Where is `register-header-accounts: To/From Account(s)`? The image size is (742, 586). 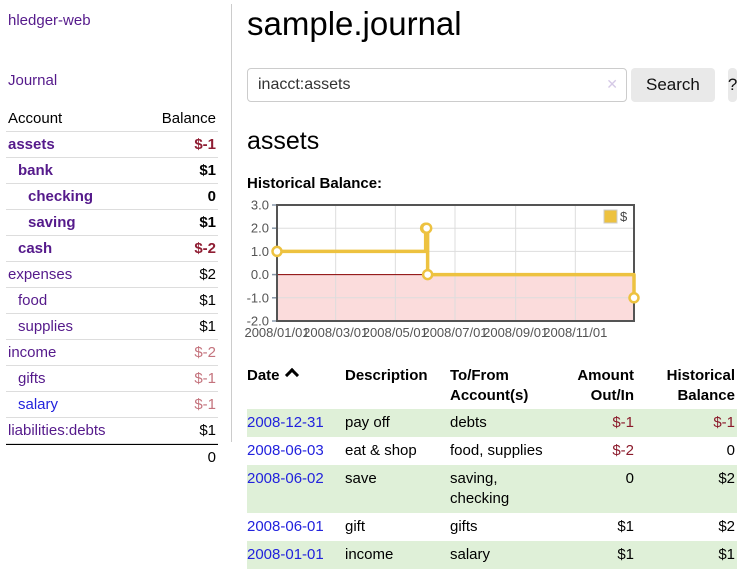
register-header-accounts: To/From Account(s) is located at coordinates (489, 385).